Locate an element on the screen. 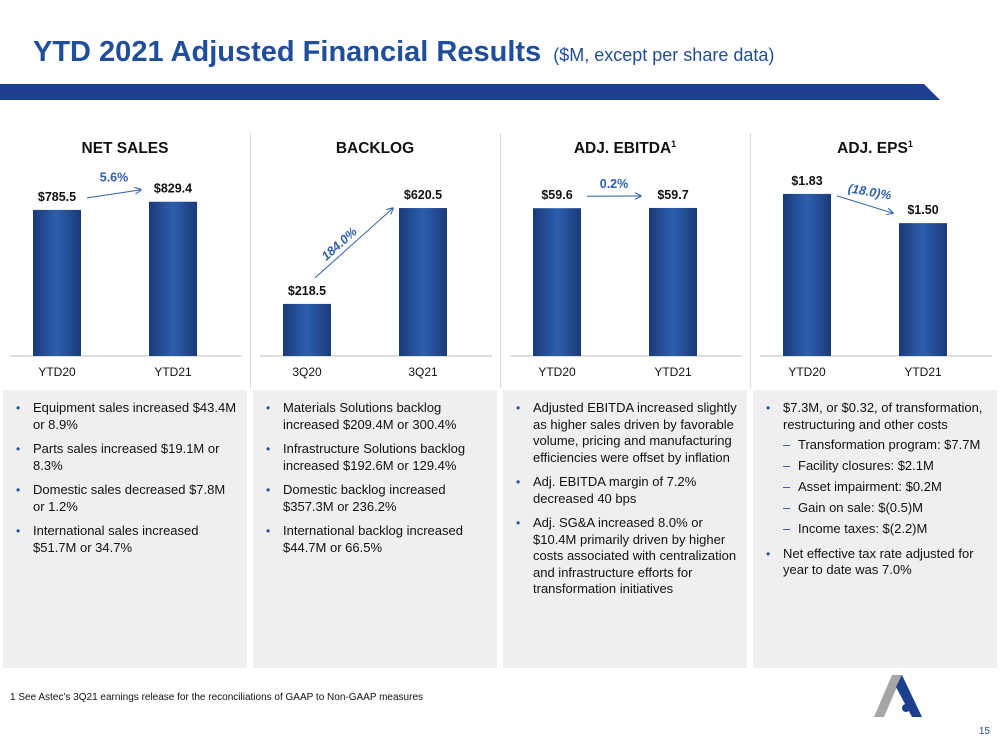  astec-logo is located at coordinates (898, 696).